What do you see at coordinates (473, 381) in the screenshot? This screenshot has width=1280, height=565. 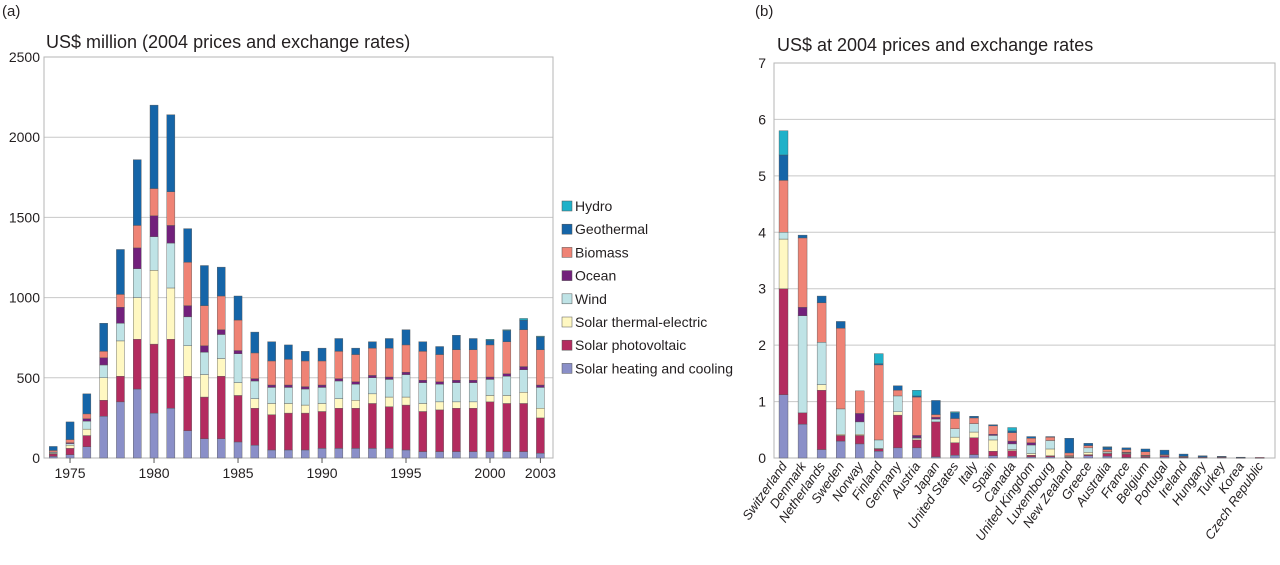 I see `chart-a-bar-1999-ocean` at bounding box center [473, 381].